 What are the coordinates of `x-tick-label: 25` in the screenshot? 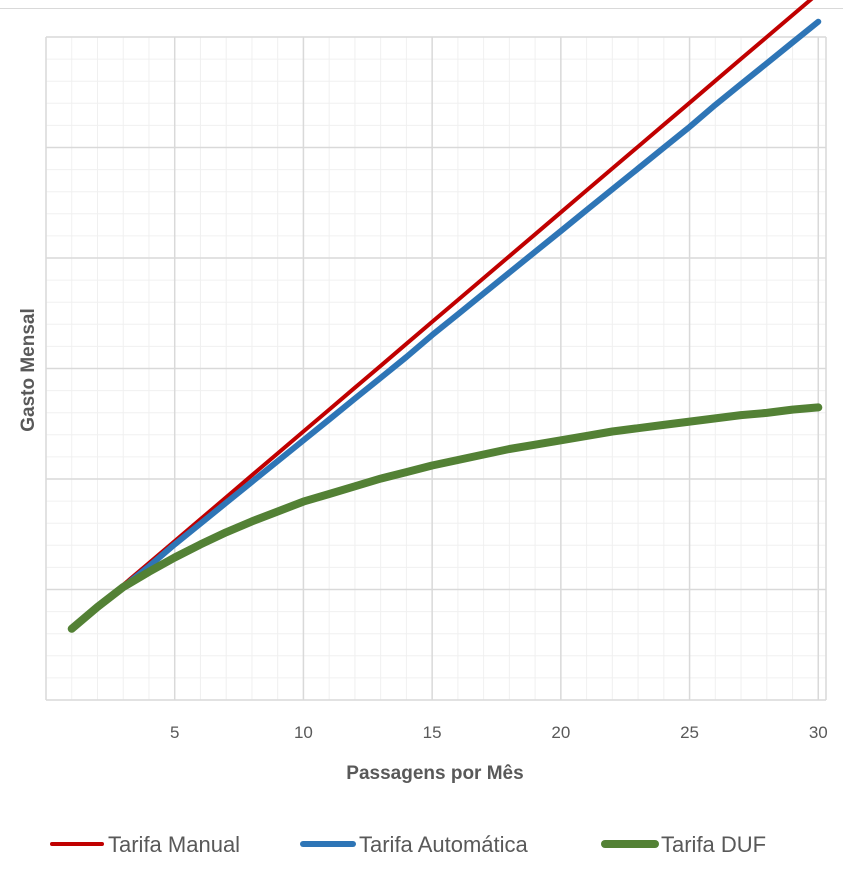 It's located at (689, 732).